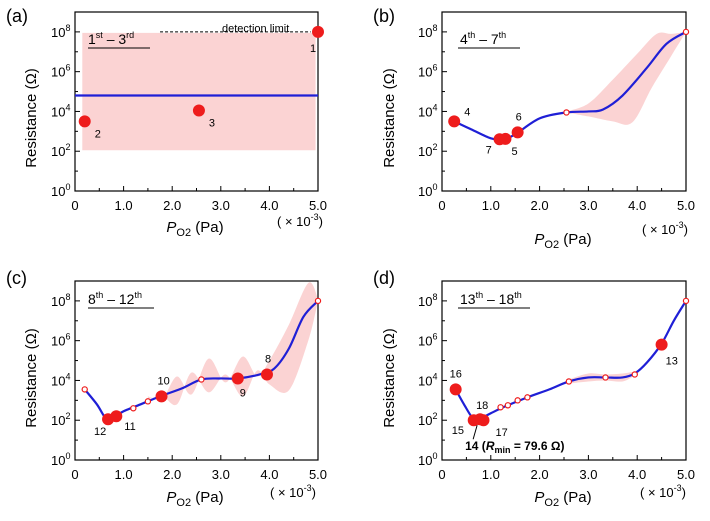 The width and height of the screenshot is (710, 521). I want to click on min-resistance-annotation: 14 (Rmin = 79.6 Ω), so click(514, 447).